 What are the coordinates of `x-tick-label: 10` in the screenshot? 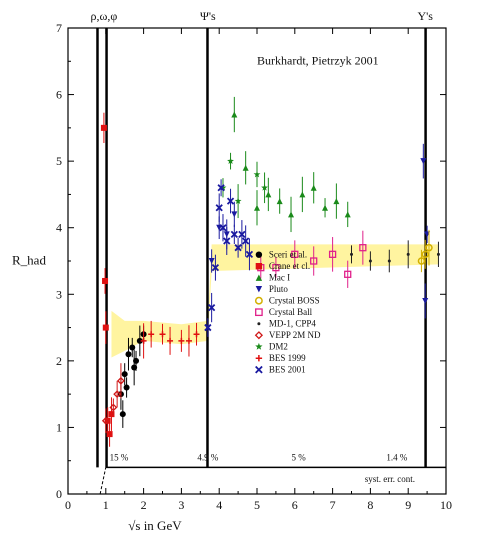 It's located at (446, 505).